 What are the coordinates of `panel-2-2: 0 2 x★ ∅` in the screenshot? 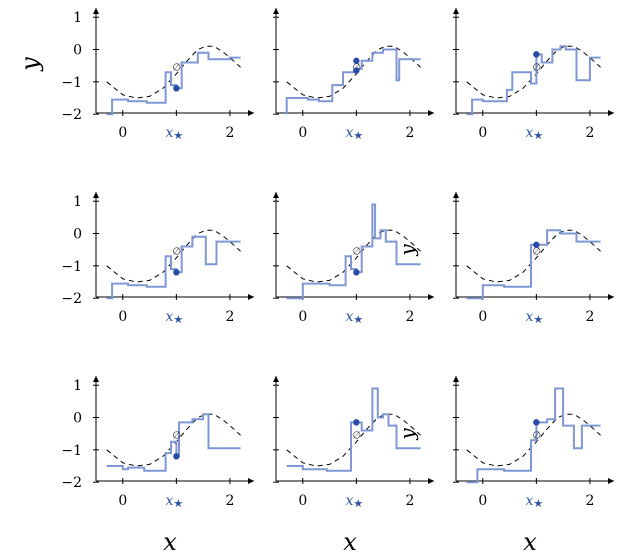 It's located at (533, 443).